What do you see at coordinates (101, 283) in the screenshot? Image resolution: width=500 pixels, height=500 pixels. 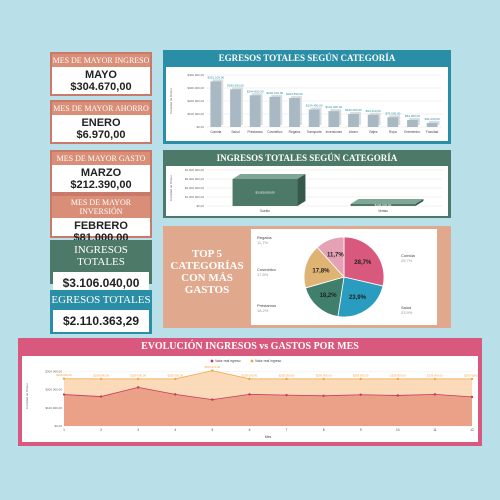 I see `ingresos-totales-value: $3.106.040,00` at bounding box center [101, 283].